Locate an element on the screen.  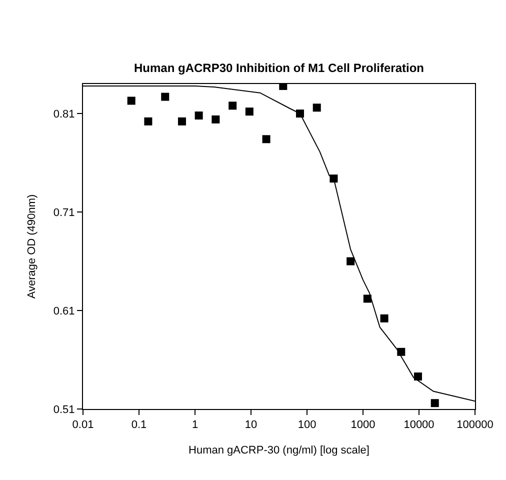
x-tick-label: 0.01 is located at coordinates (83, 425).